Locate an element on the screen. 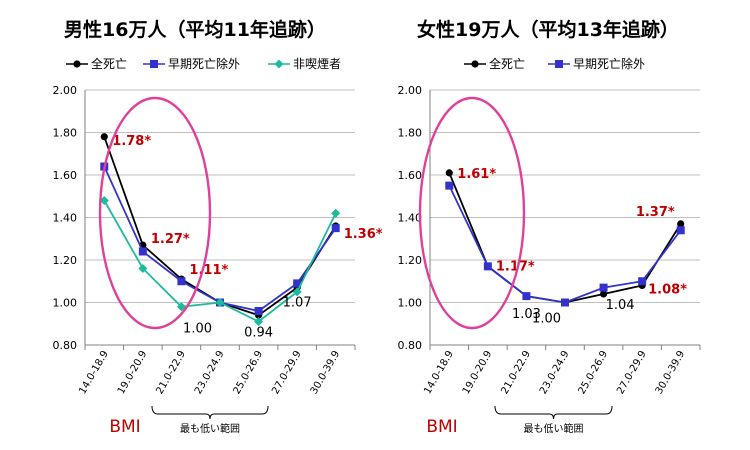 This screenshot has width=750, height=450. data-label: 1.37* is located at coordinates (655, 212).